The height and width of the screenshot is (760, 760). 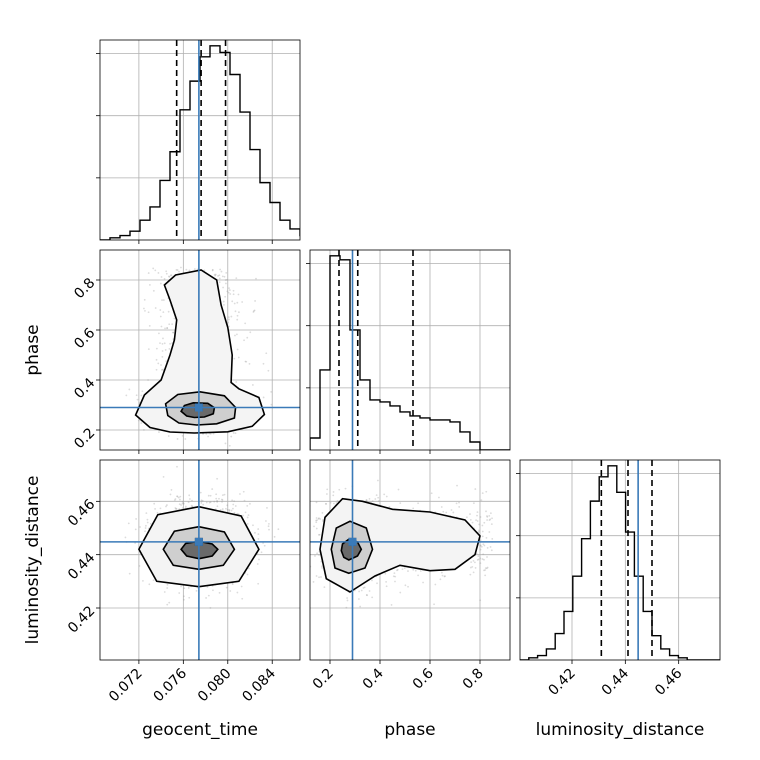 I want to click on grid, so click(x=200, y=140).